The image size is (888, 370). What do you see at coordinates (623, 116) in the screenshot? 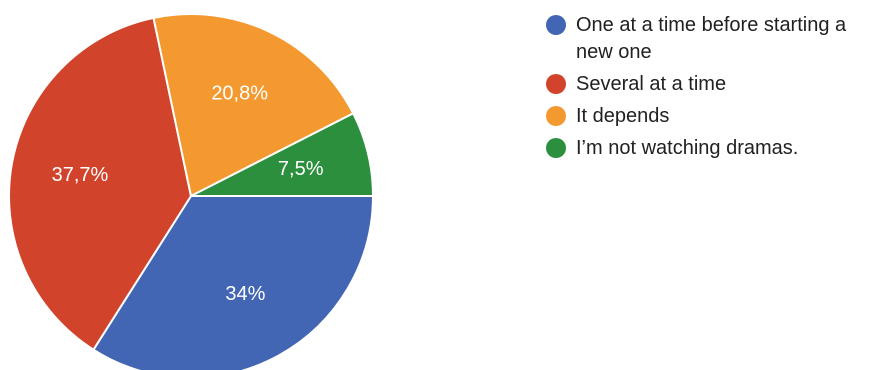
I see `legend-label: It depends` at bounding box center [623, 116].